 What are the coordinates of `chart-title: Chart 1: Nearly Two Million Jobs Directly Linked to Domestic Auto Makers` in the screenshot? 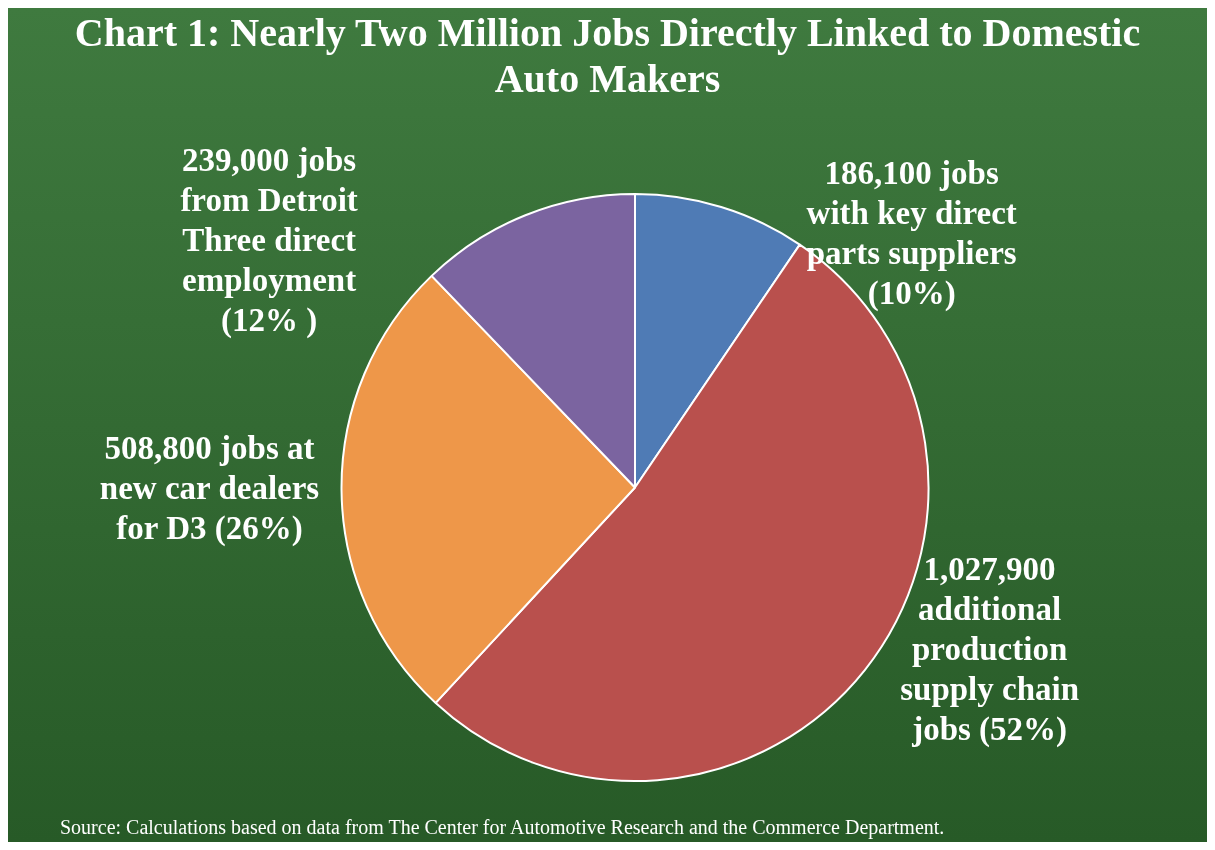 It's located at (607, 56).